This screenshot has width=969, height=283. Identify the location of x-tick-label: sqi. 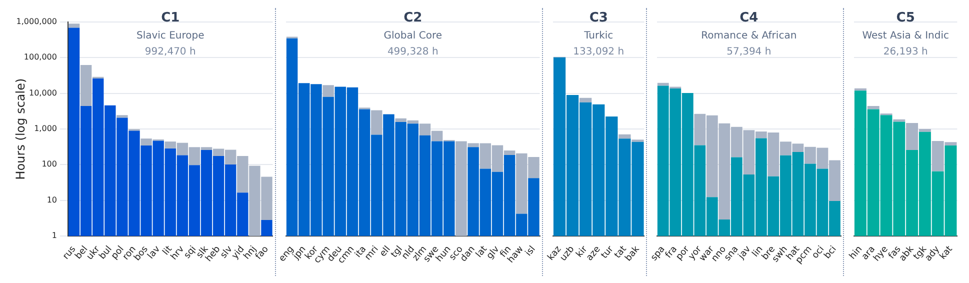
(190, 252).